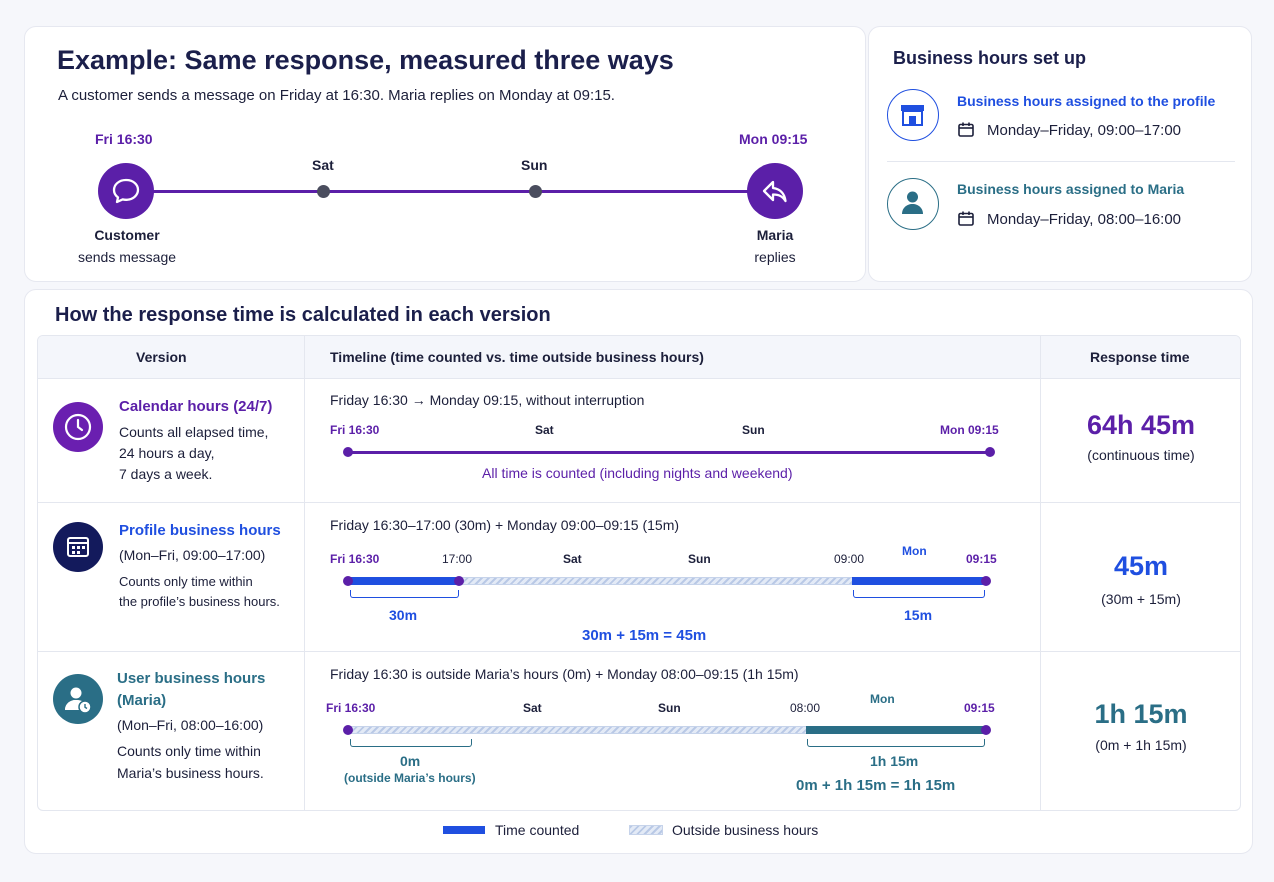 The height and width of the screenshot is (882, 1274). I want to click on row2-sum: 30m + 15m = 45m, so click(644, 635).